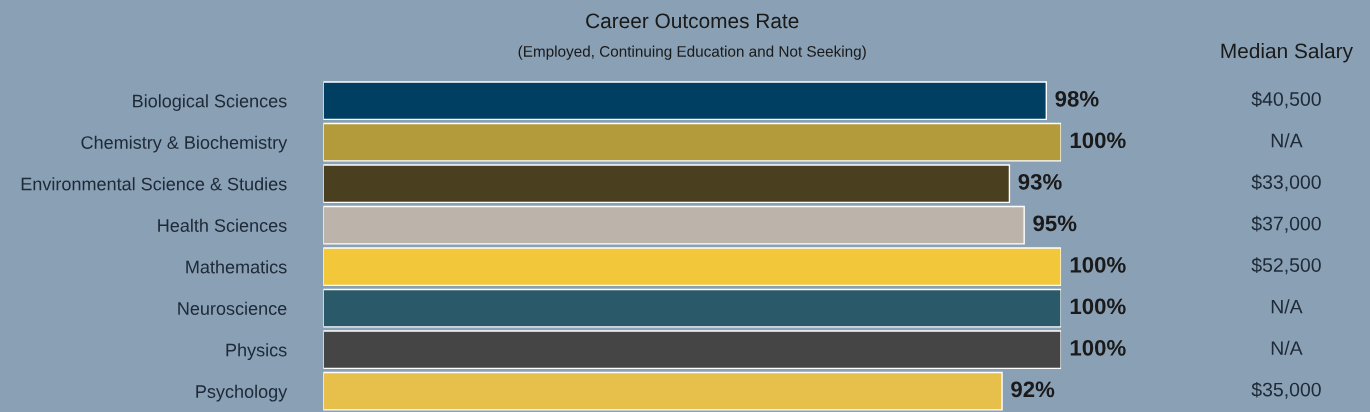  I want to click on text: $40,500, so click(1286, 100).